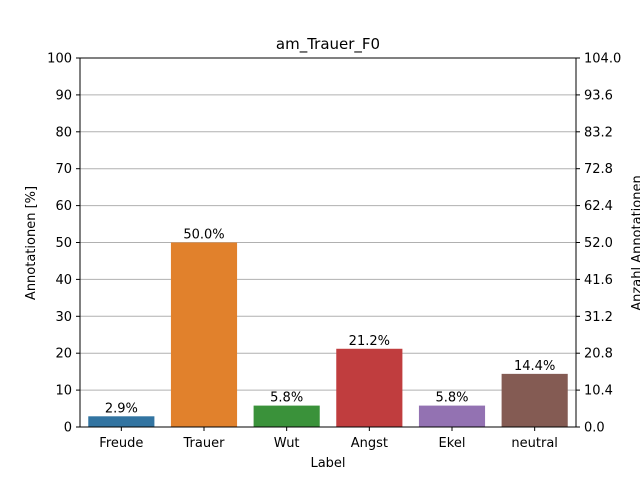 The width and height of the screenshot is (640, 480). Describe the element at coordinates (534, 443) in the screenshot. I see `x-tick-label: neutral` at that location.